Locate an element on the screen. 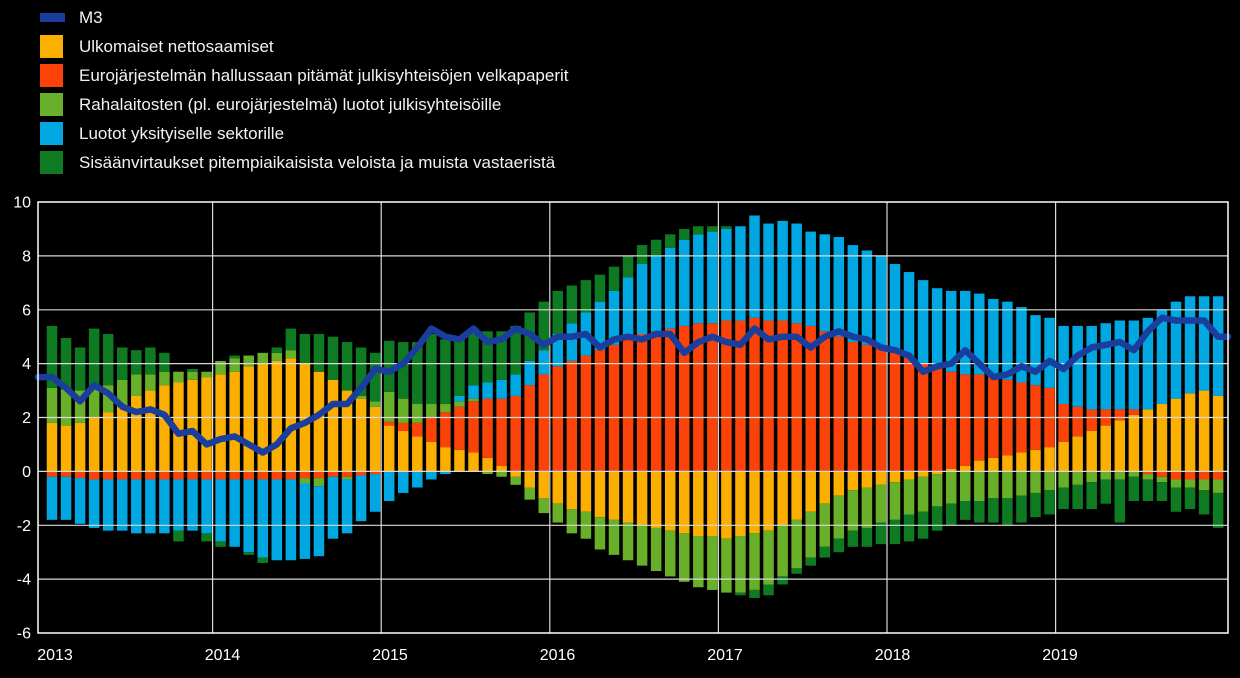 The height and width of the screenshot is (678, 1240). y-axis-tick-label: 4 is located at coordinates (26, 364).